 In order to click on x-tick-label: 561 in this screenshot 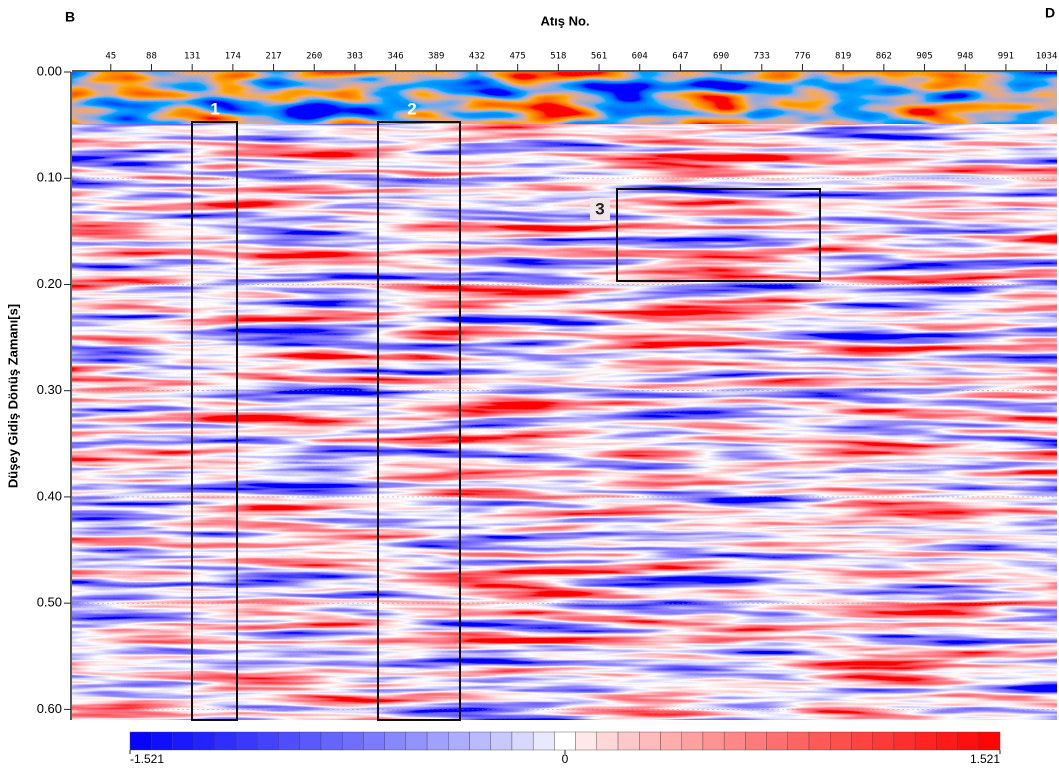, I will do `click(599, 57)`.